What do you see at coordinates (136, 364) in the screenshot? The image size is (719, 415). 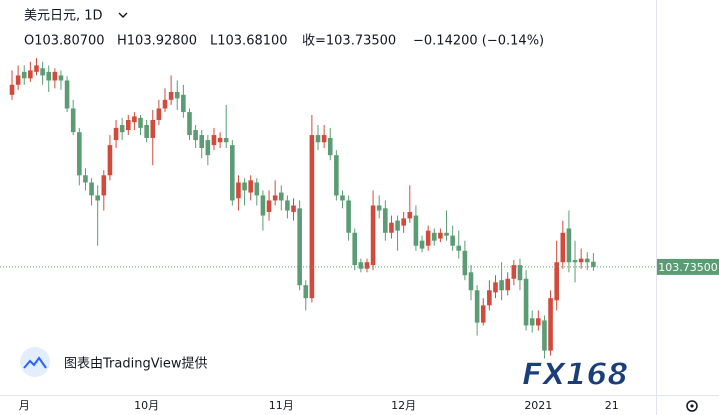 I see `watermark: 图表由TradingView提供` at bounding box center [136, 364].